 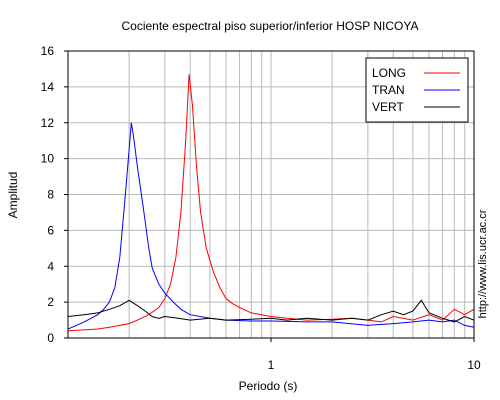 I want to click on y-tick-label: 16, so click(x=48, y=51).